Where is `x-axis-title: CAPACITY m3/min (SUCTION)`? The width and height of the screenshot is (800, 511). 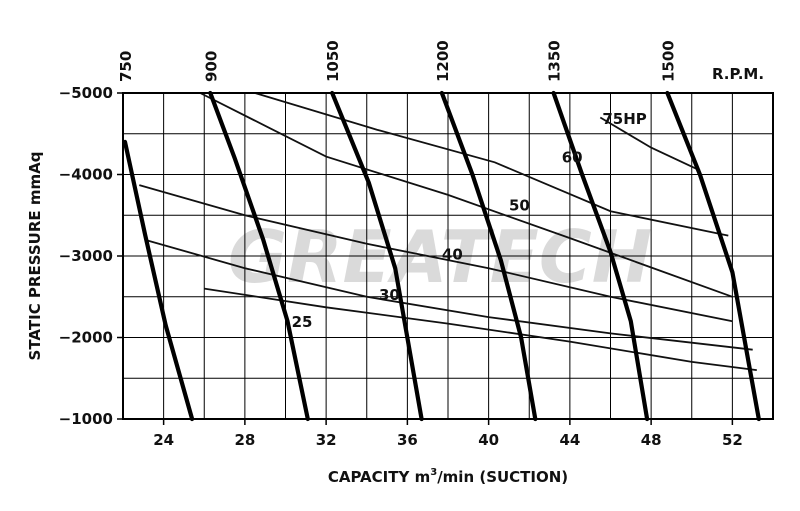
x-axis-title: CAPACITY m3/min (SUCTION) is located at coordinates (448, 476).